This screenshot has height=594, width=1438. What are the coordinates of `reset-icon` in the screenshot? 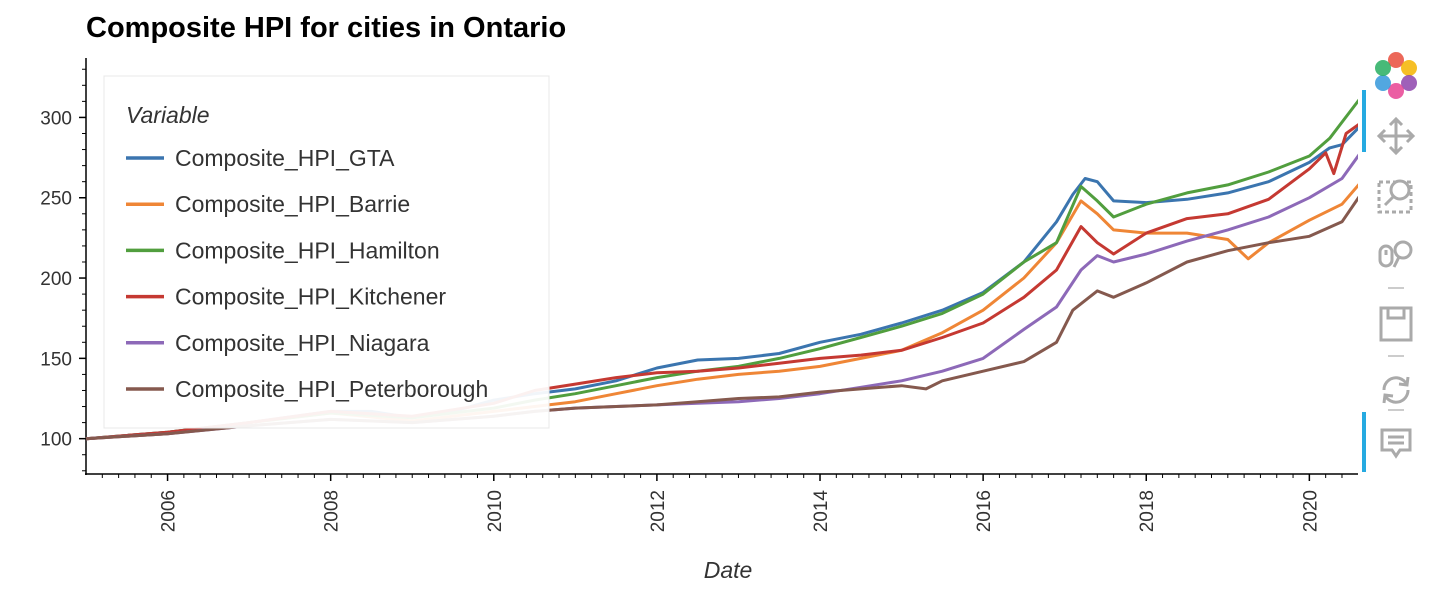 It's located at (1396, 390).